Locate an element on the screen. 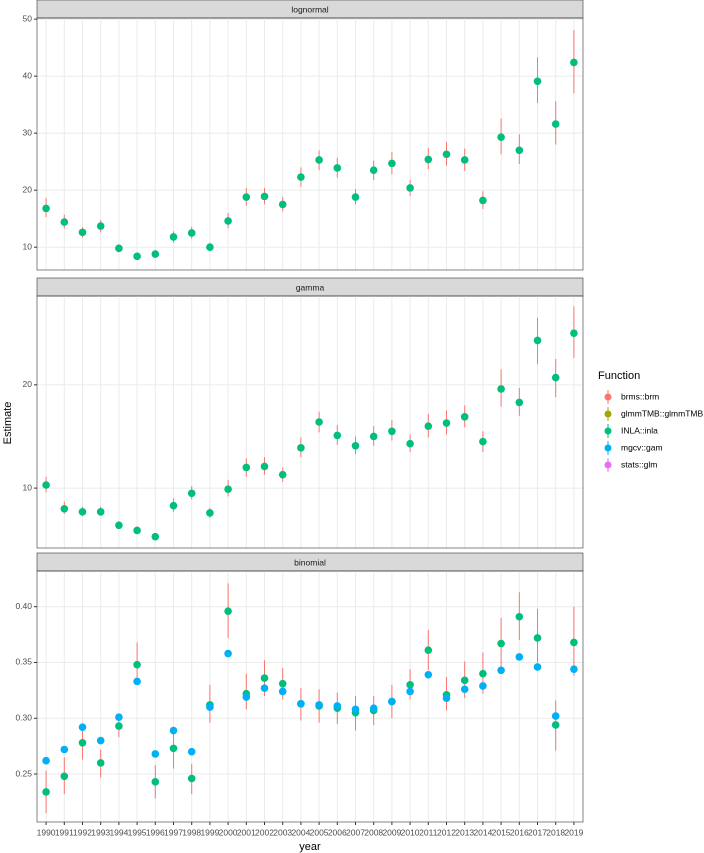 Image resolution: width=704 pixels, height=853 pixels. x-tick-label: 1992 is located at coordinates (82, 832).